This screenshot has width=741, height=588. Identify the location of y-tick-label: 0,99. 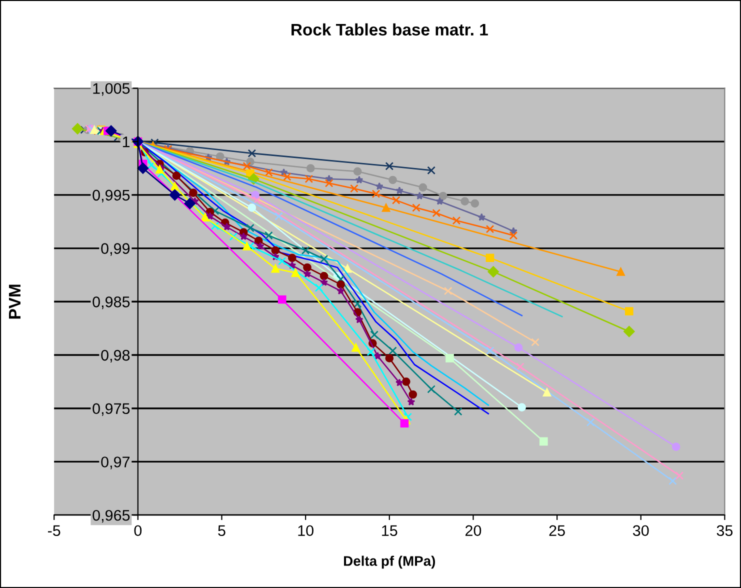
(115, 249).